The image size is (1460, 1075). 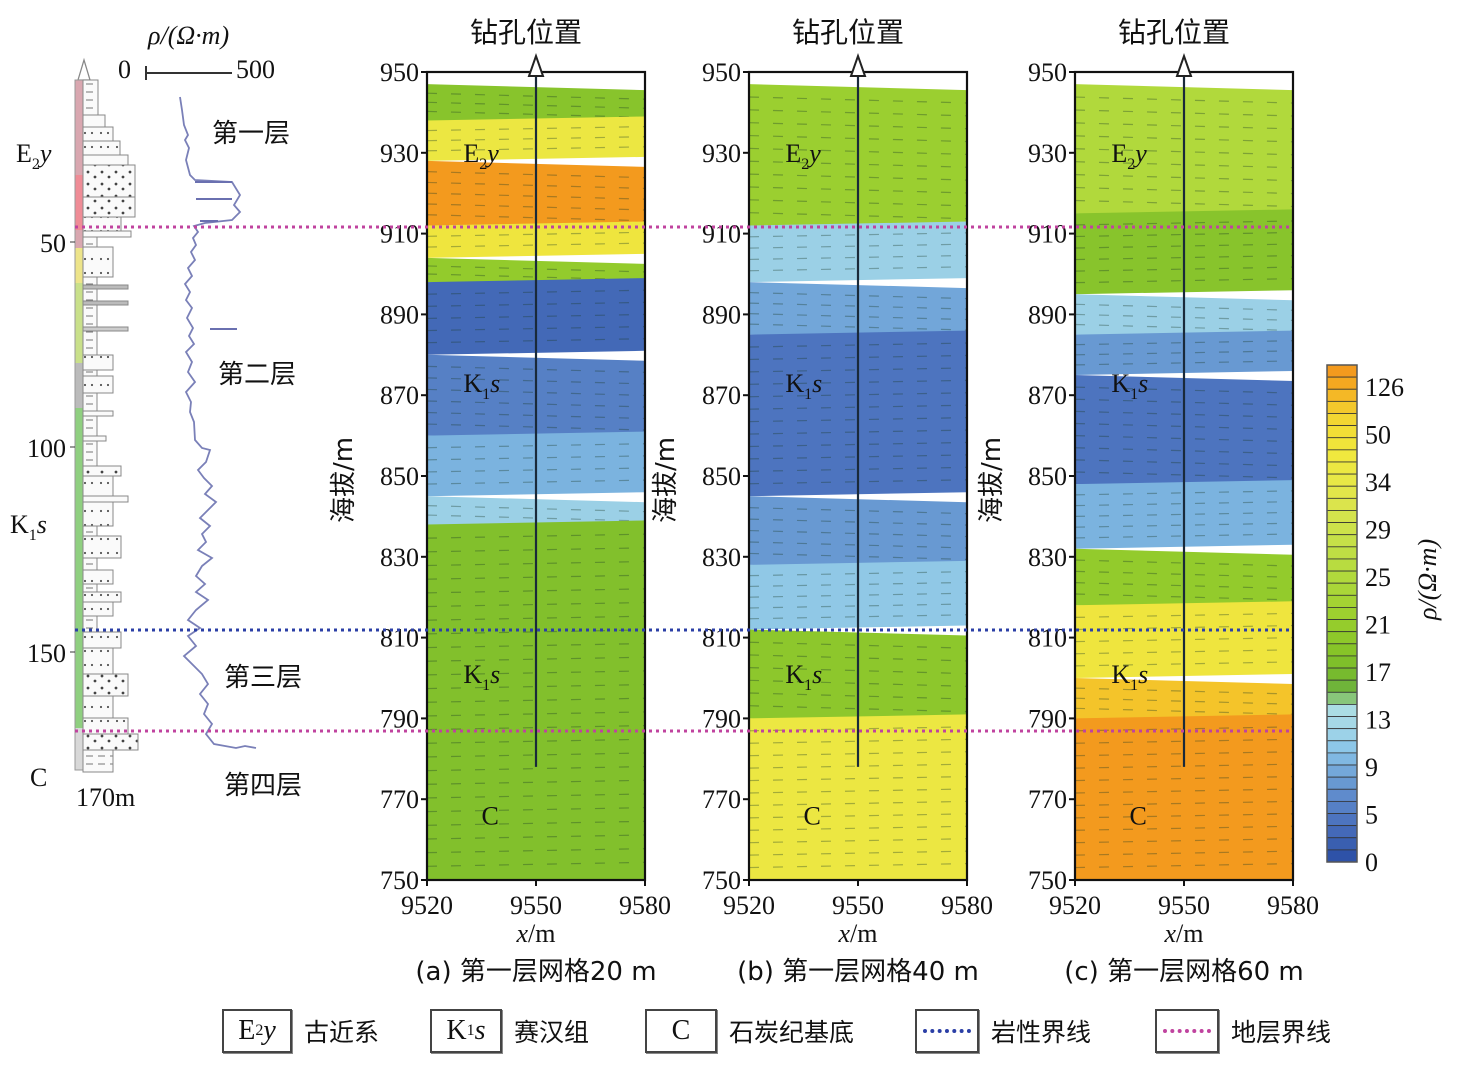 I want to click on depth-tick-100: 100, so click(x=46, y=448).